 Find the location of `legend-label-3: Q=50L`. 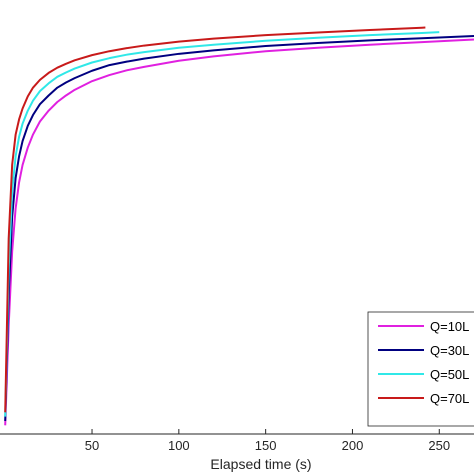

legend-label-3: Q=50L is located at coordinates (449, 374).